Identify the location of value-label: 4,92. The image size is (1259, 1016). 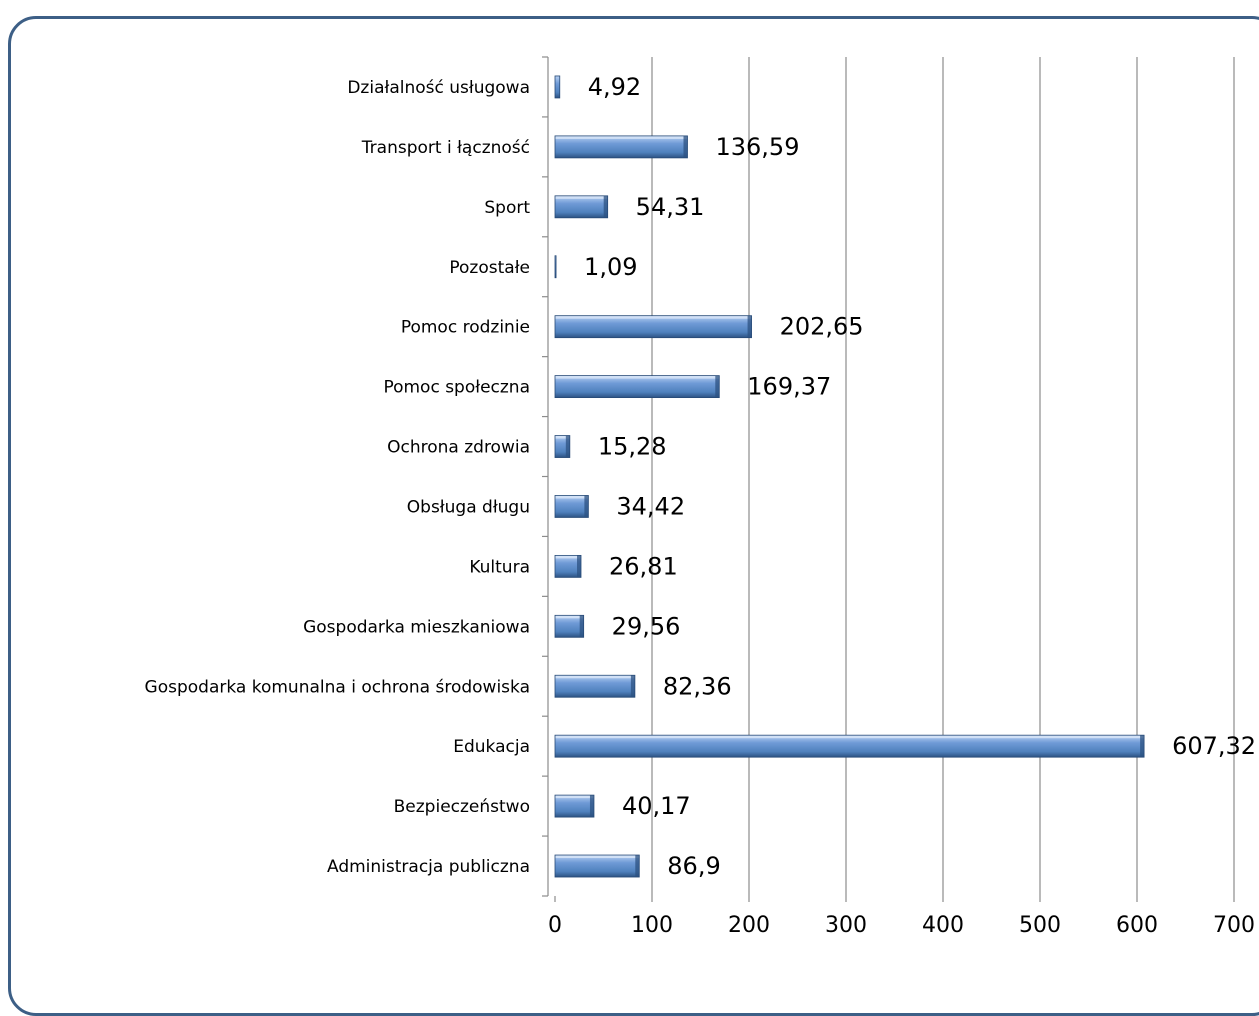
(614, 87).